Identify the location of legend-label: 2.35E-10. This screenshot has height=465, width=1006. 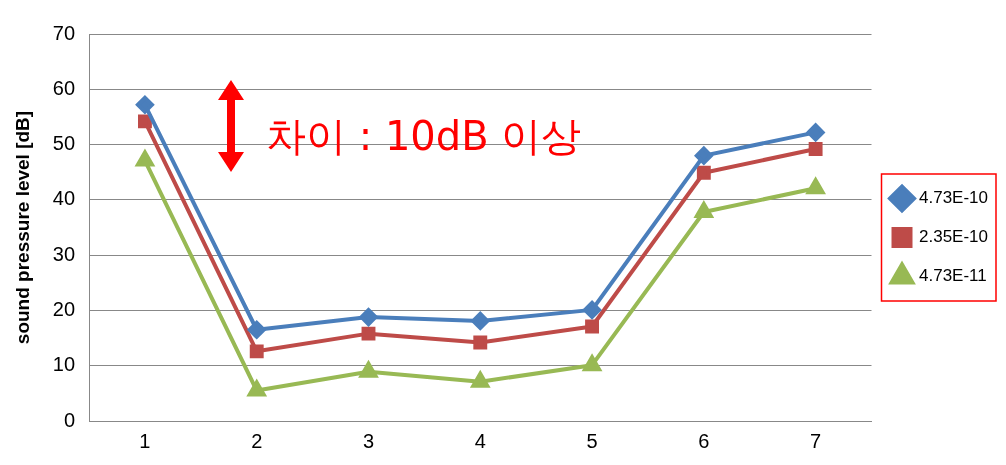
(953, 237).